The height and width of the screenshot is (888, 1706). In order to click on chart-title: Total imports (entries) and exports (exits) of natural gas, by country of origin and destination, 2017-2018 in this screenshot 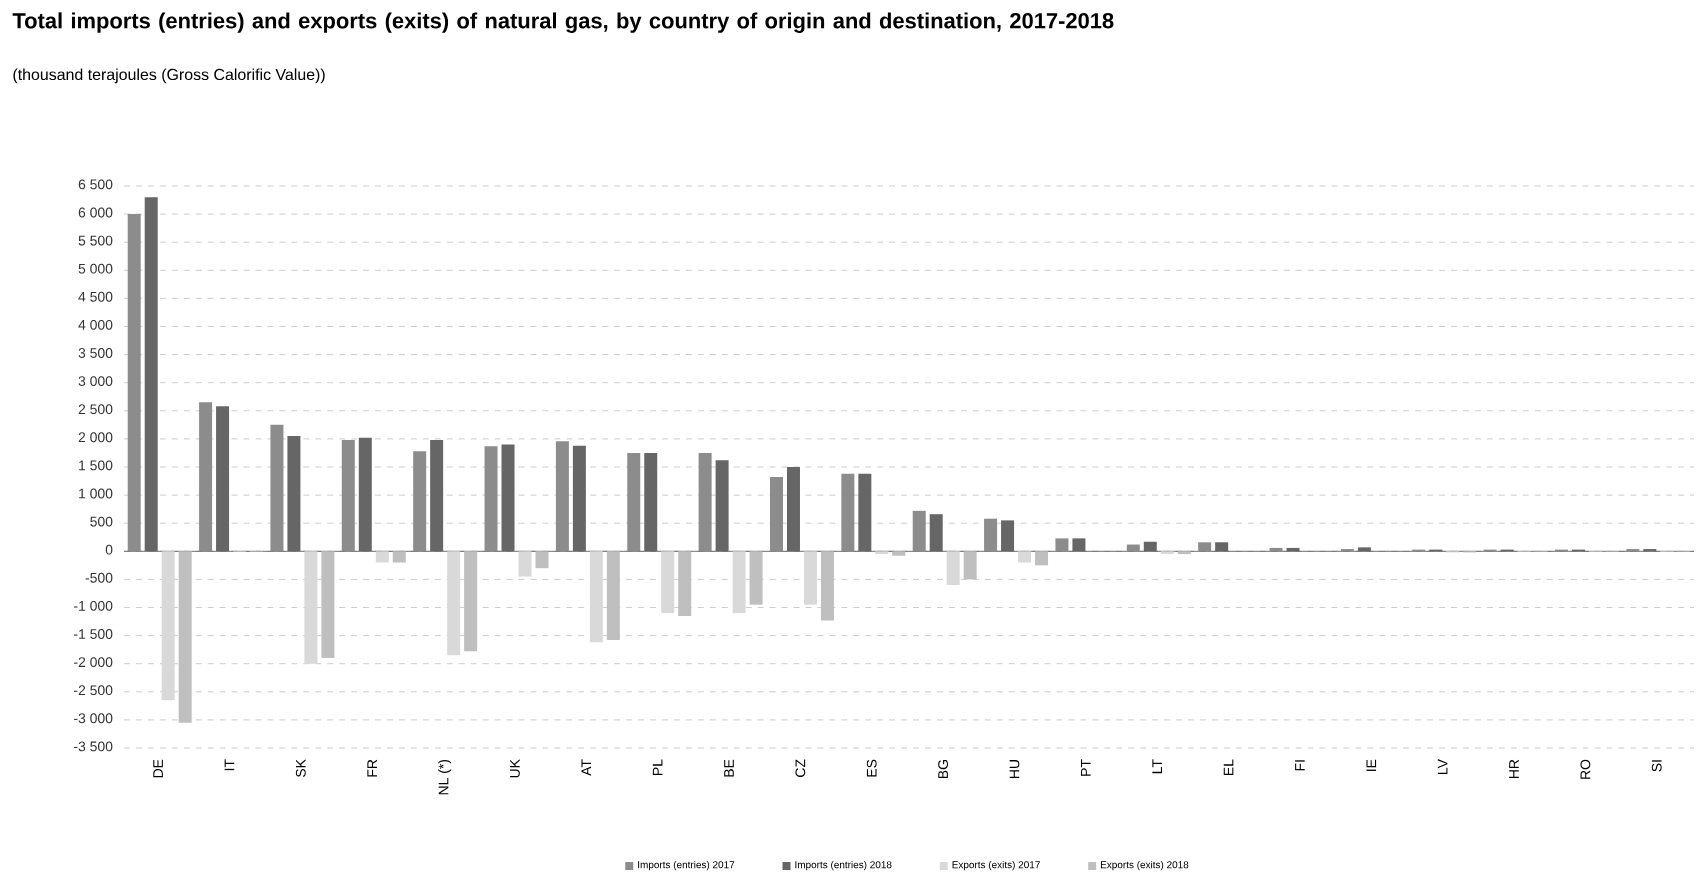, I will do `click(563, 22)`.